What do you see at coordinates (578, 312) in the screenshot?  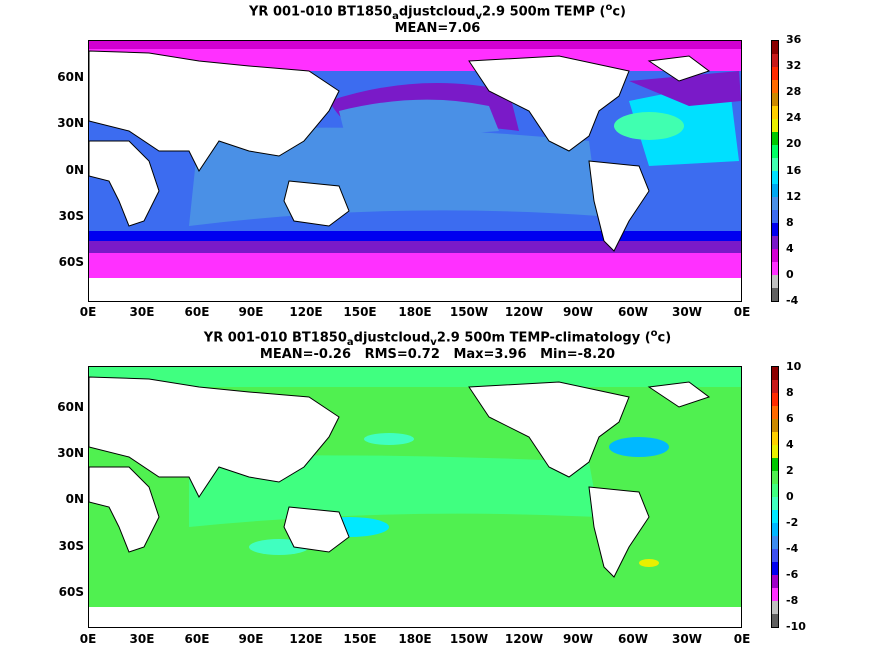 I see `panel1-lon-9: 90W` at bounding box center [578, 312].